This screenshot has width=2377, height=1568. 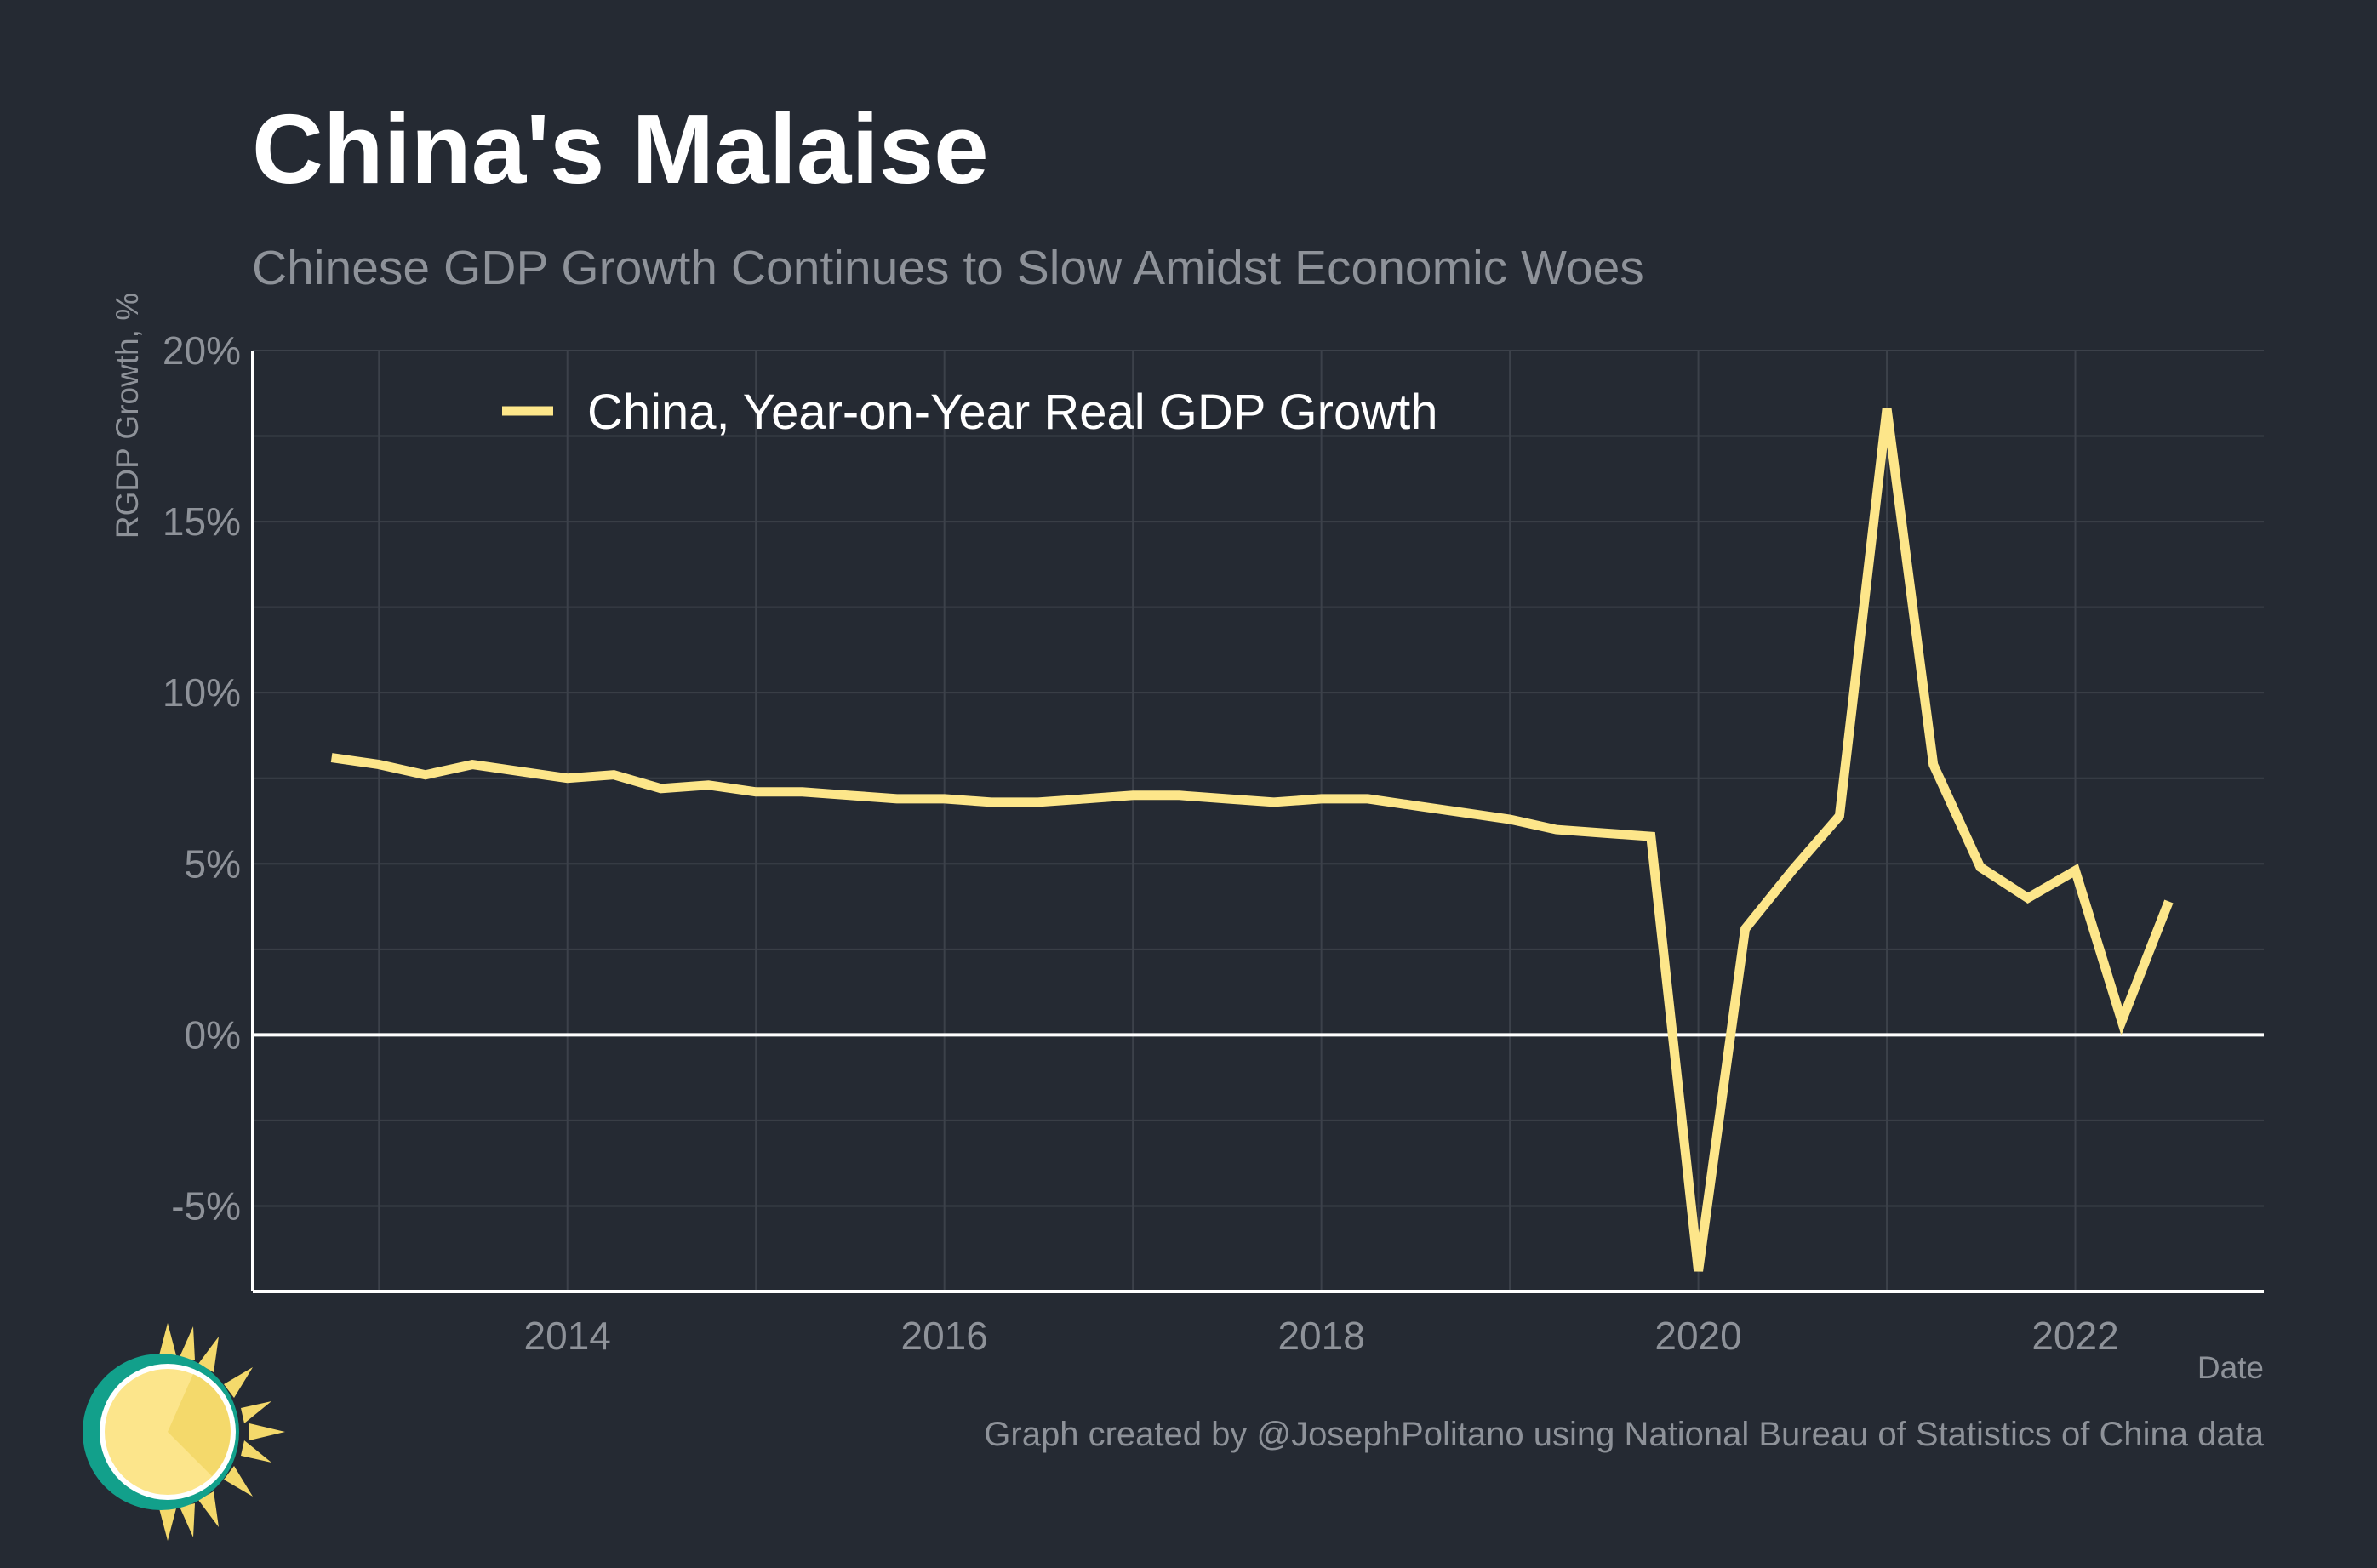 What do you see at coordinates (202, 778) in the screenshot?
I see `y-axis-ticks: -5% 0% 5% 10% 15% 20%` at bounding box center [202, 778].